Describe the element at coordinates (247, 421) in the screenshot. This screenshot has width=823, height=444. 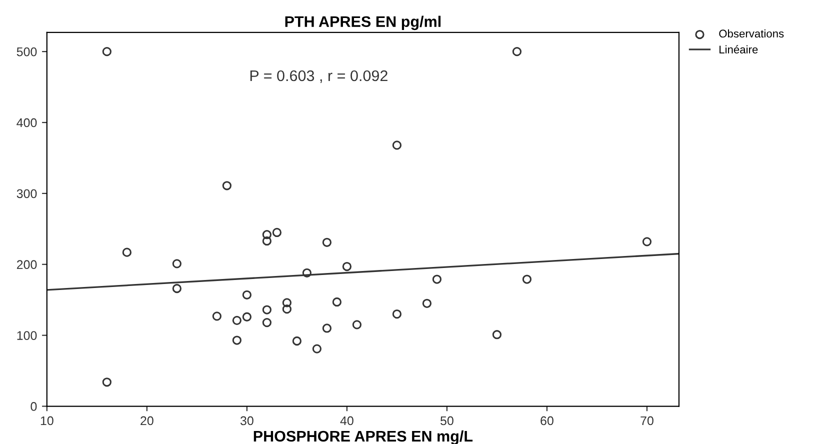
I see `x-tick-label: 30` at that location.